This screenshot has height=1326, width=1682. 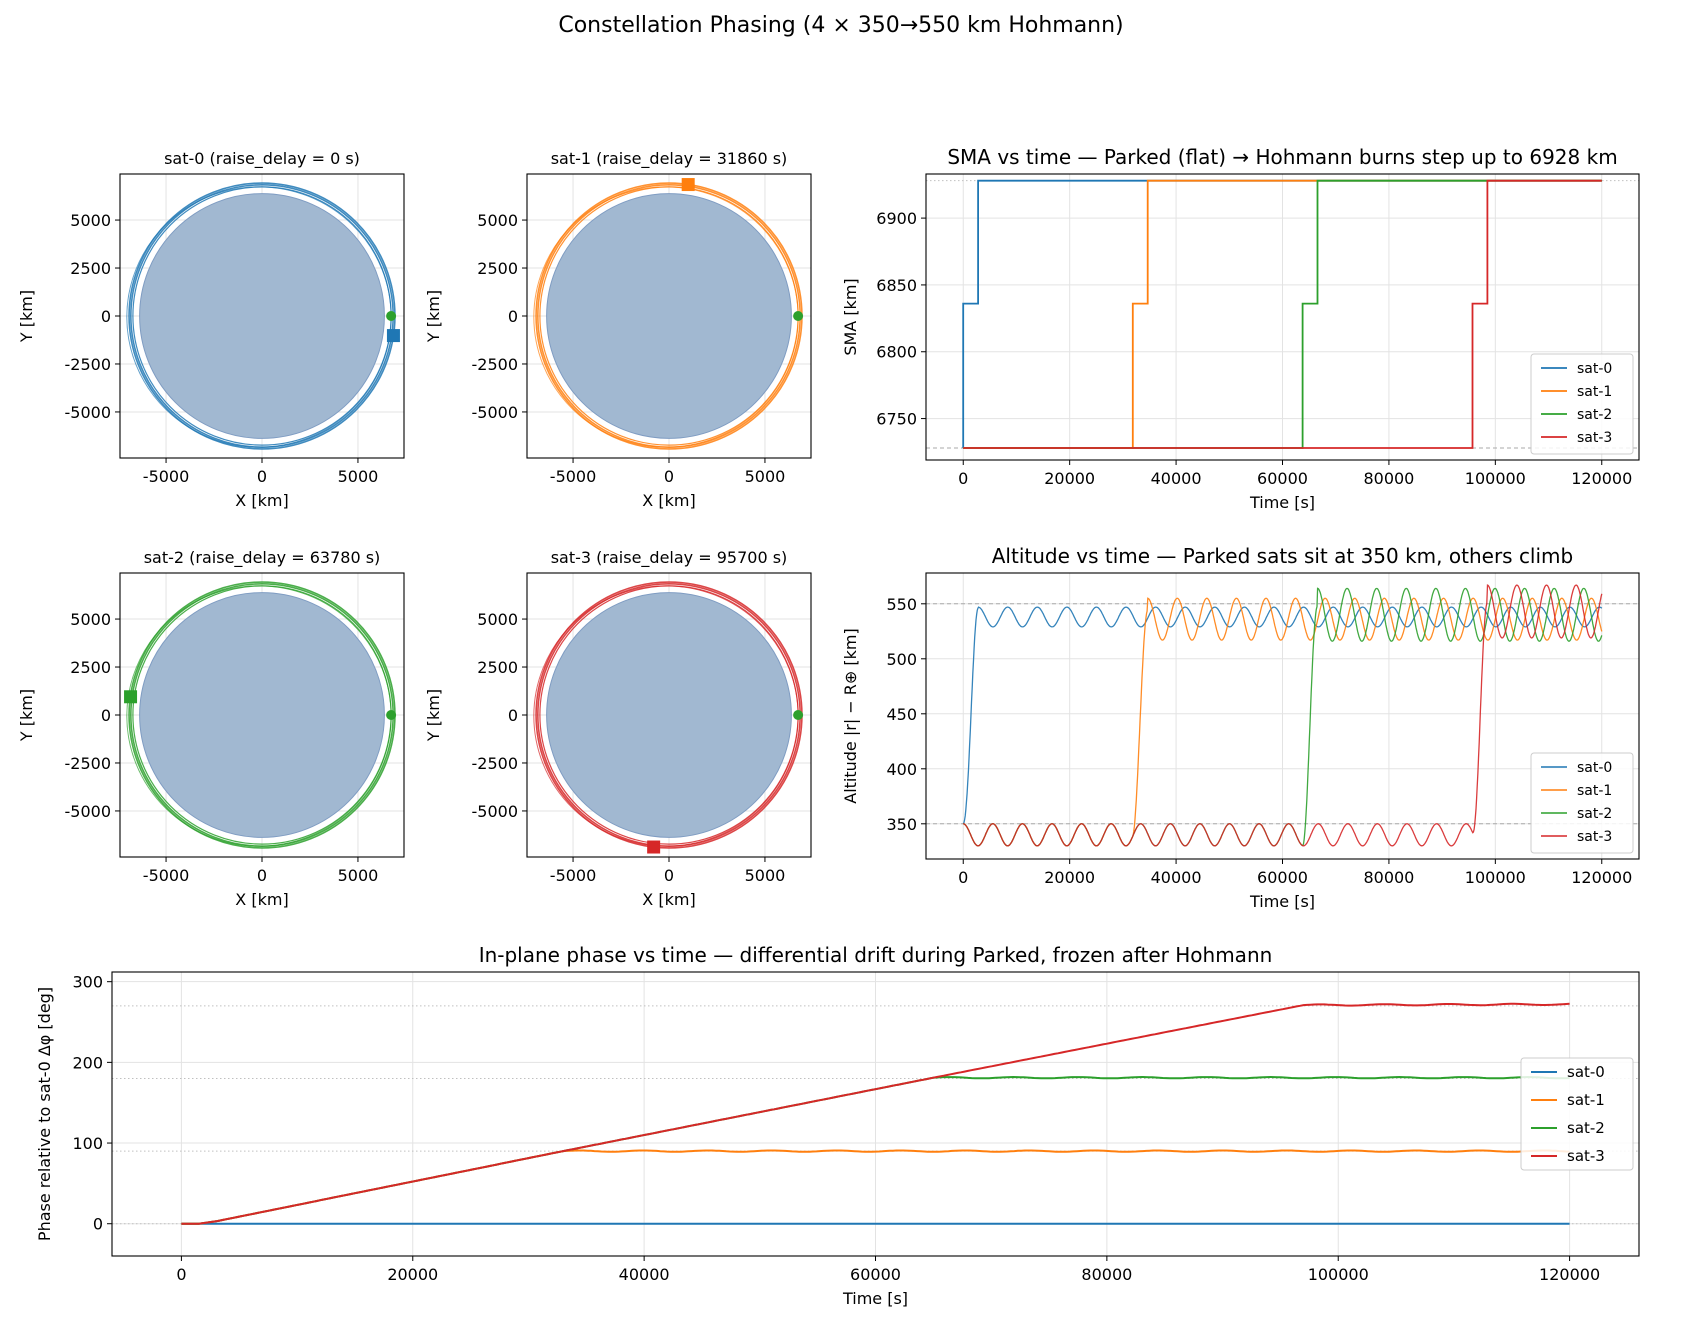 I want to click on y-tick-label: 300, so click(x=87, y=982).